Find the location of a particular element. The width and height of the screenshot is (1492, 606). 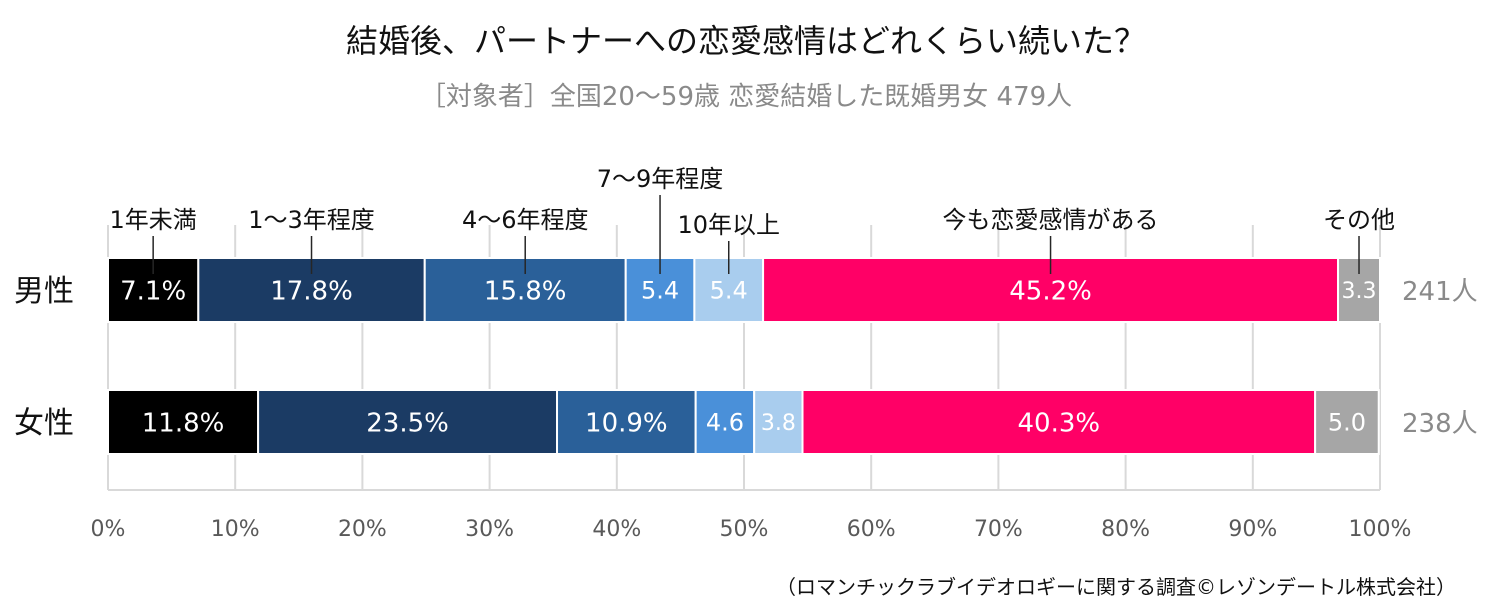

x-tick-label: 10% is located at coordinates (235, 529).